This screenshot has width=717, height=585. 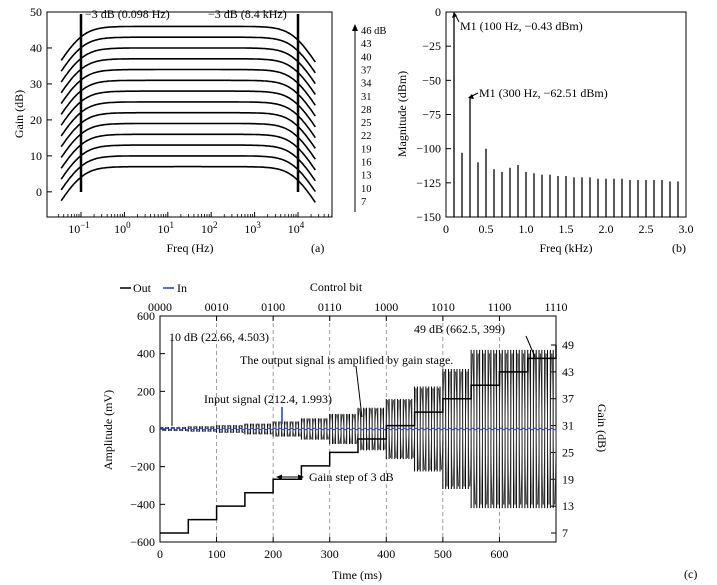 I want to click on panel-c-annotation-input: Input signal (212.4, 1.993), so click(x=268, y=399).